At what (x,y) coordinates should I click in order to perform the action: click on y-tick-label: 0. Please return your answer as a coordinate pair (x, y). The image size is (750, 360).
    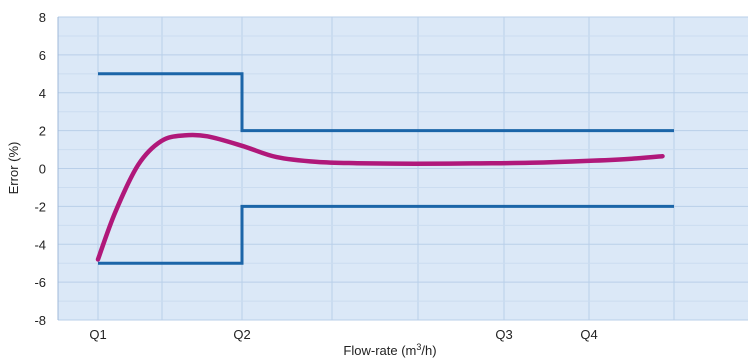
    Looking at the image, I should click on (42, 169).